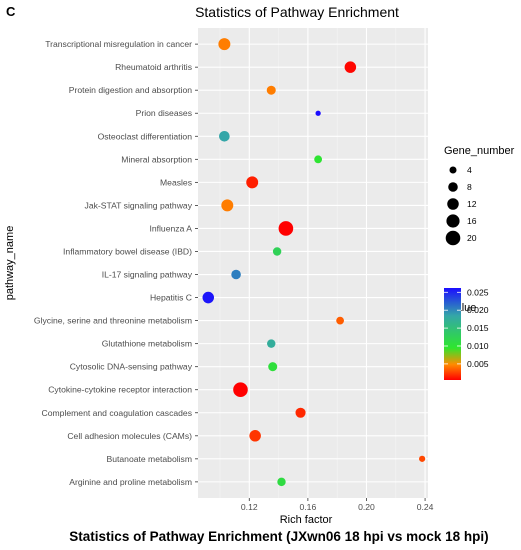  What do you see at coordinates (366, 507) in the screenshot?
I see `x-tick-label: 0.20` at bounding box center [366, 507].